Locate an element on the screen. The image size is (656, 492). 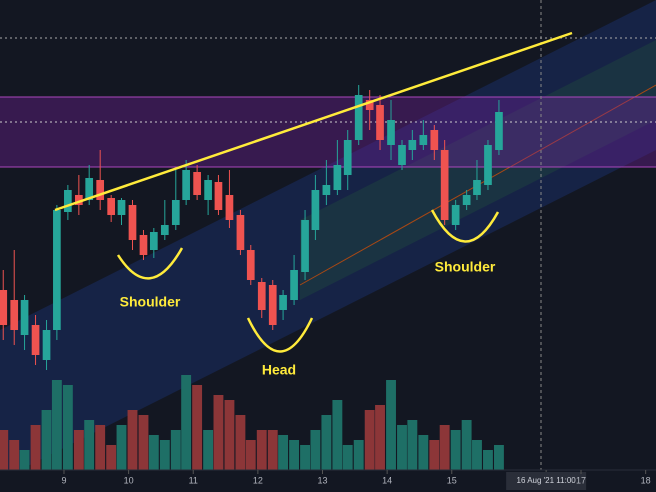
annotations: Shoulder Head Shoulder is located at coordinates (308, 318).